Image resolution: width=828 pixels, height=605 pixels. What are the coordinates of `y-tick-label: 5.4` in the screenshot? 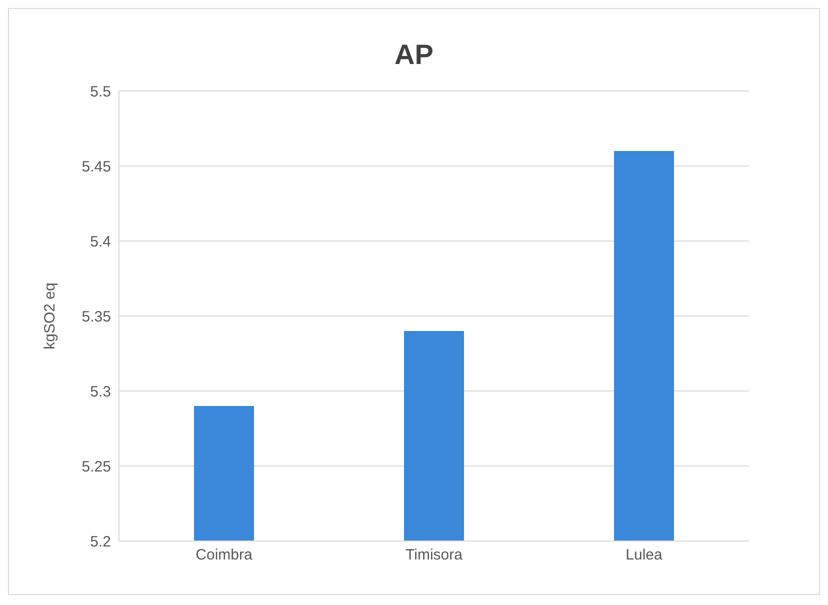 It's located at (100, 241).